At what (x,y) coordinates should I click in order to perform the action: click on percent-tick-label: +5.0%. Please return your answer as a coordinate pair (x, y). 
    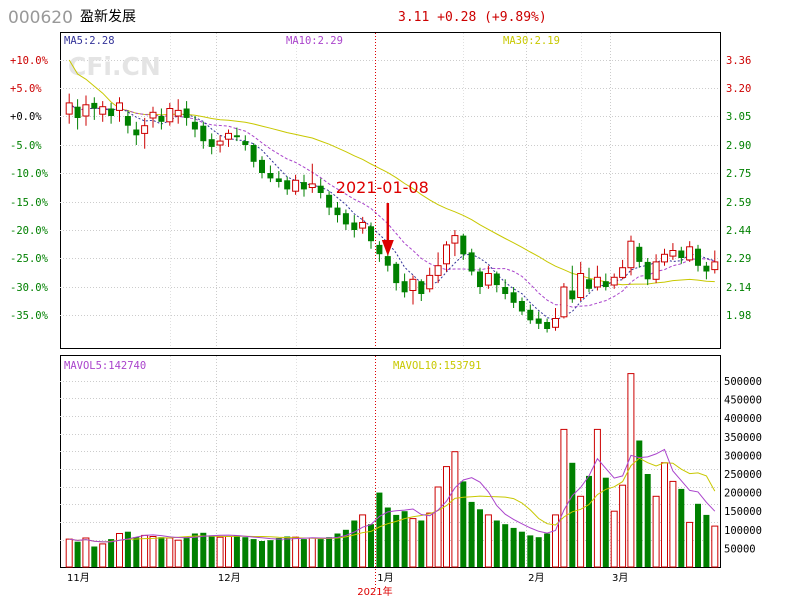
    Looking at the image, I should click on (26, 89).